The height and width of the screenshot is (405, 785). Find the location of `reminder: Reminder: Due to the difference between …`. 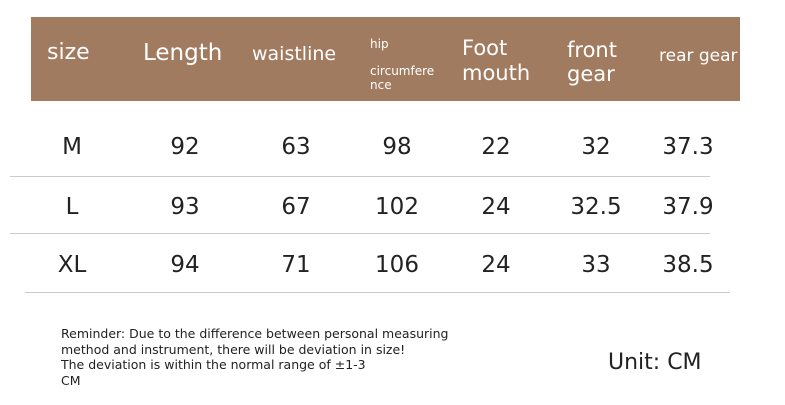

reminder: Reminder: Due to the difference between … is located at coordinates (254, 357).